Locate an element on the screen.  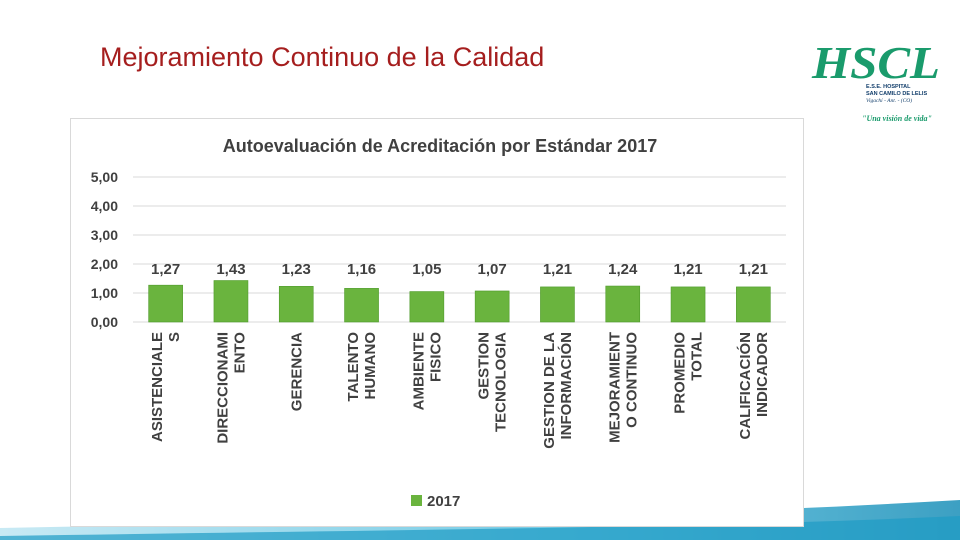
data-label: 1,43 is located at coordinates (230, 269).